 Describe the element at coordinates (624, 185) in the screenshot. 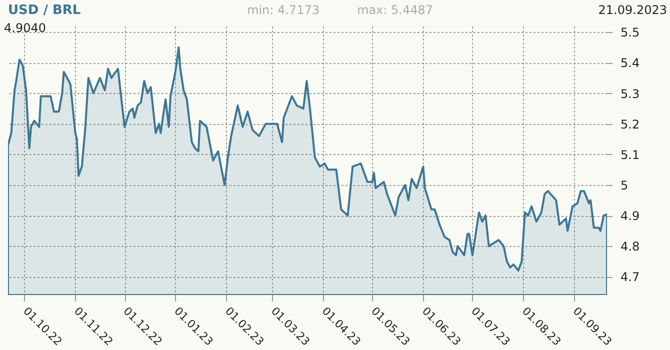

I see `y-tick-label: 5` at that location.